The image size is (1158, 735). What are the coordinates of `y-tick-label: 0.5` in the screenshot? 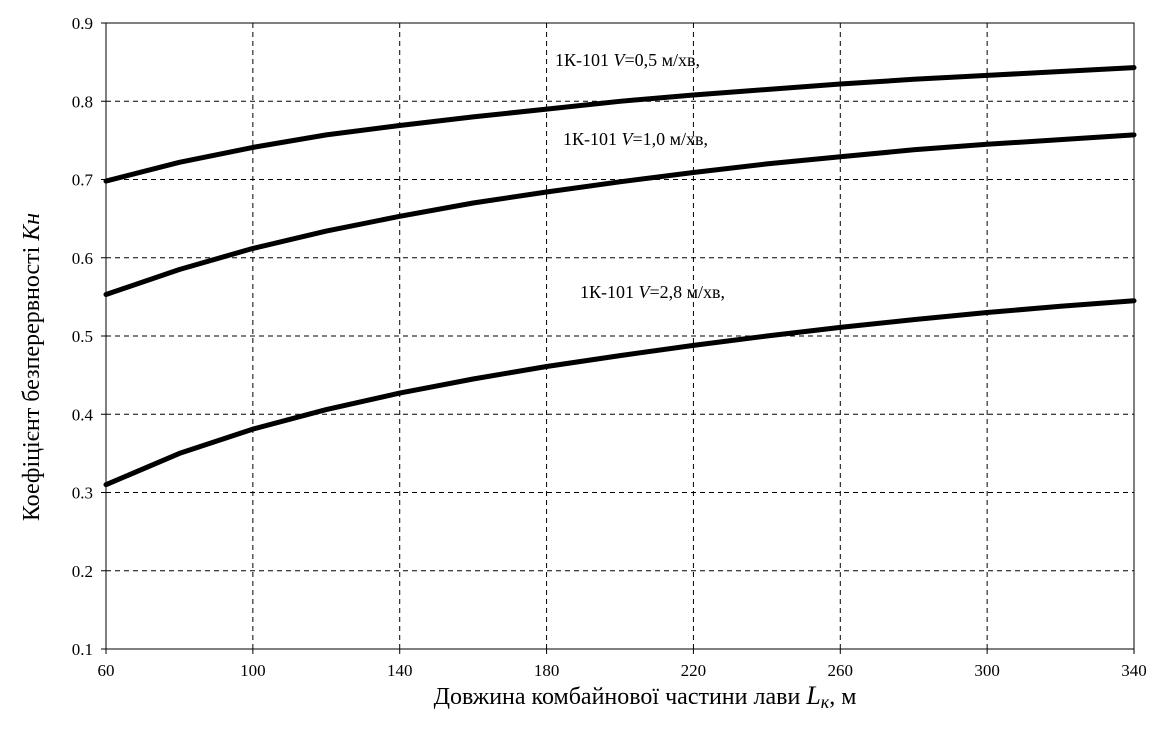 It's located at (82, 336).